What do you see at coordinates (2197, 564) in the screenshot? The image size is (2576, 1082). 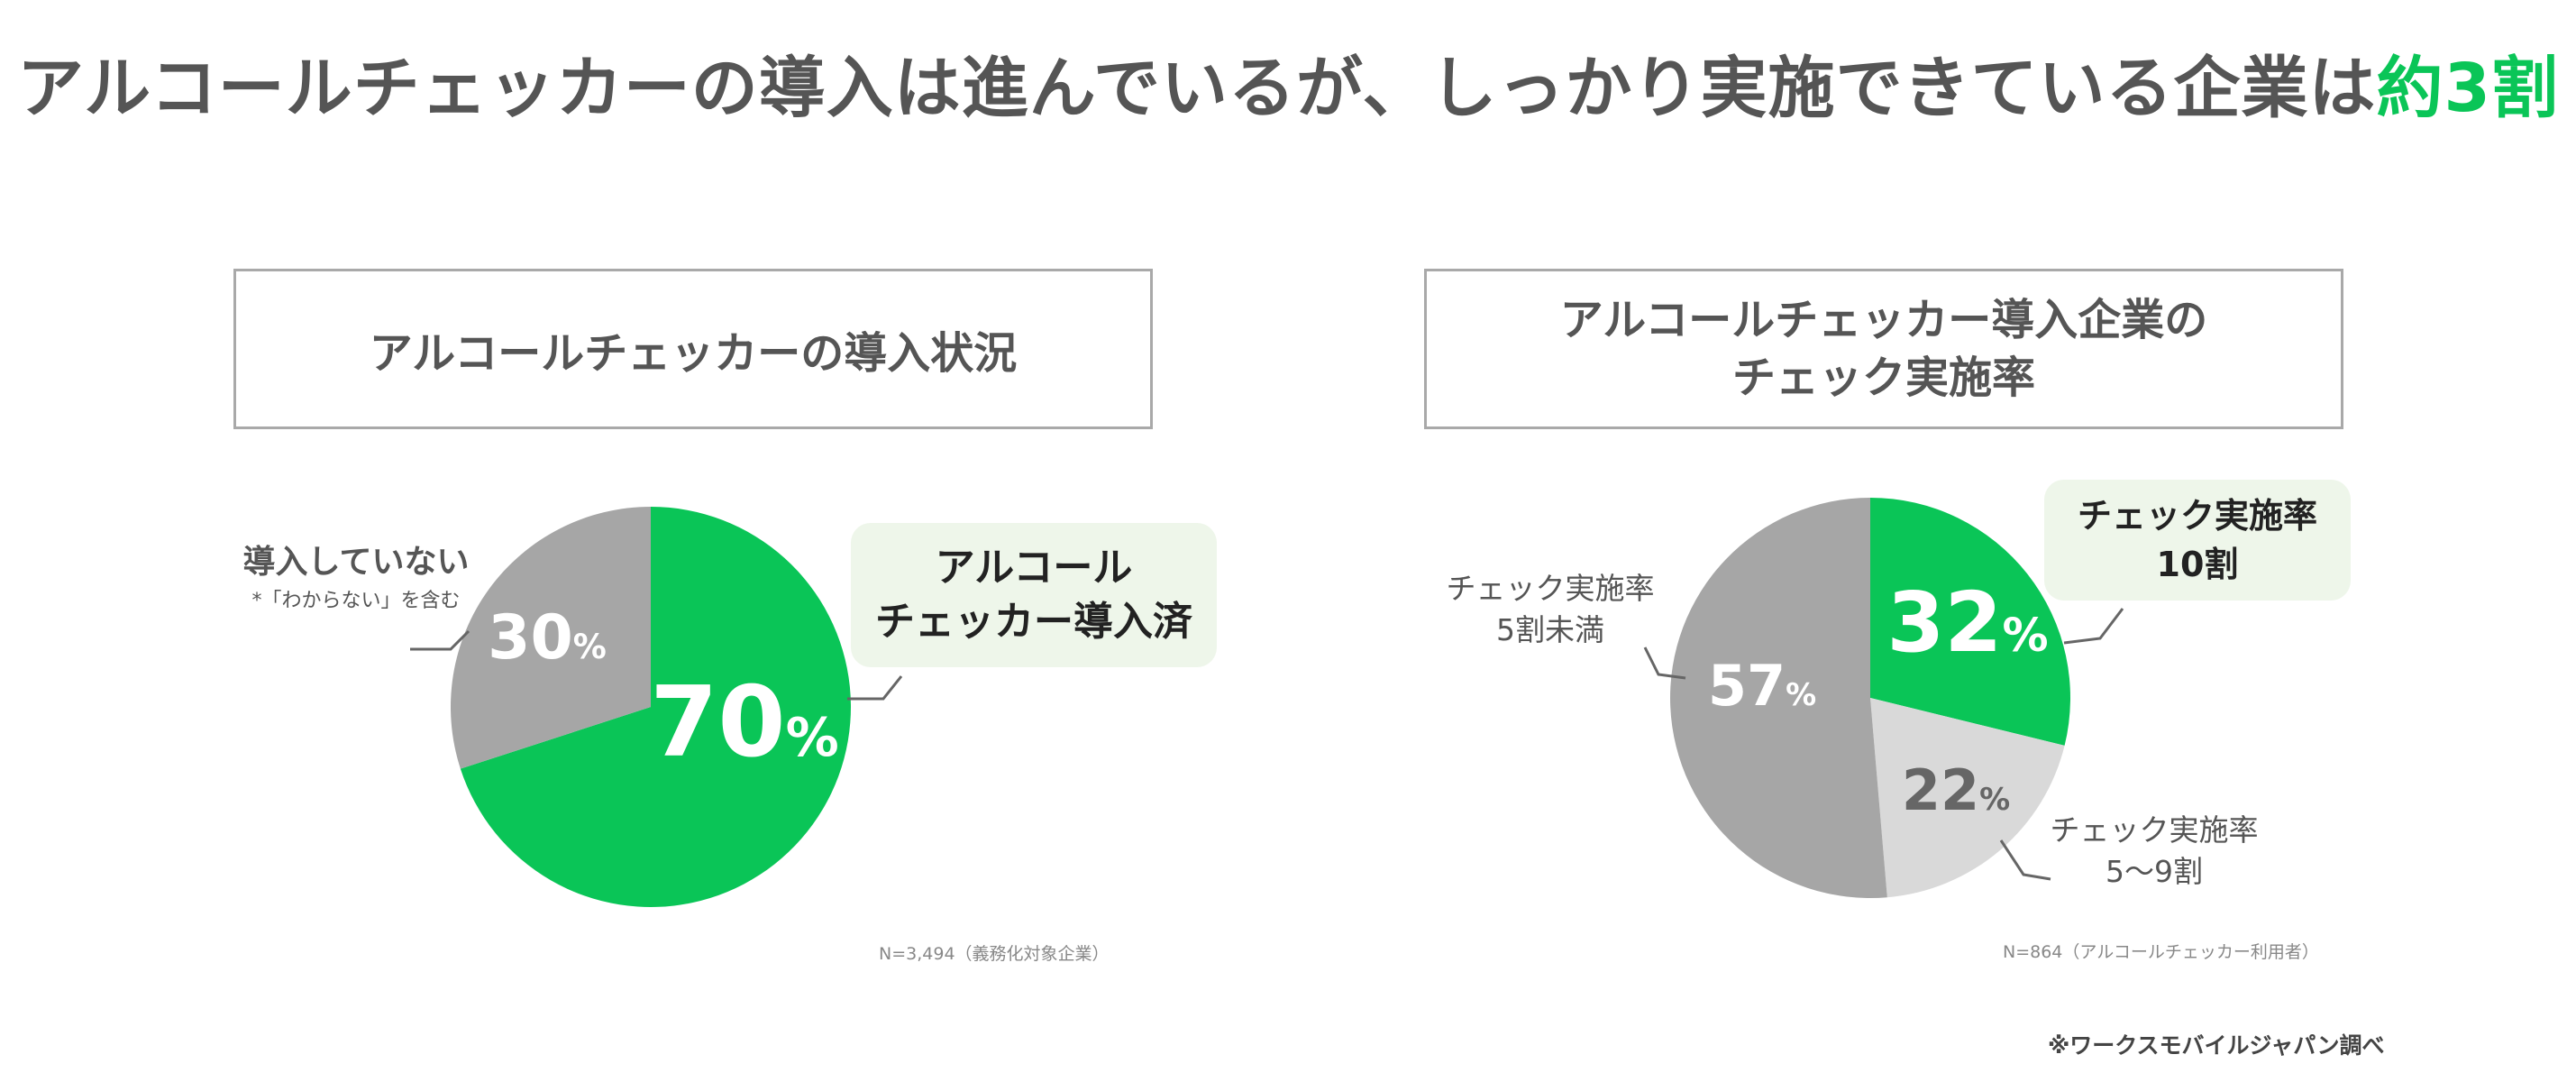 I see `chart2-callout-line2: 10割` at bounding box center [2197, 564].